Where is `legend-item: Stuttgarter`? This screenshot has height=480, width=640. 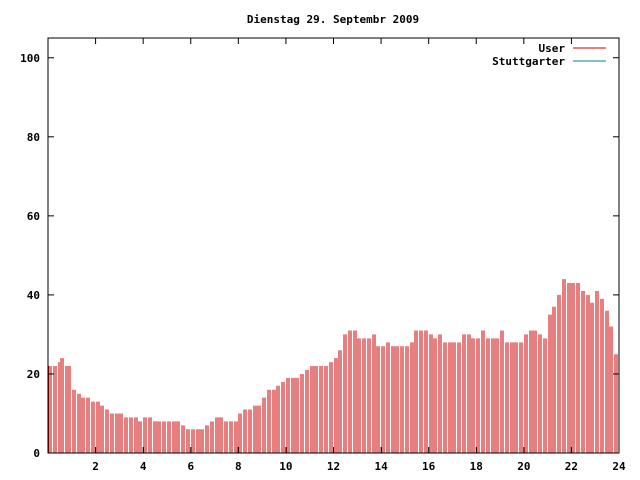 legend-item: Stuttgarter is located at coordinates (549, 61).